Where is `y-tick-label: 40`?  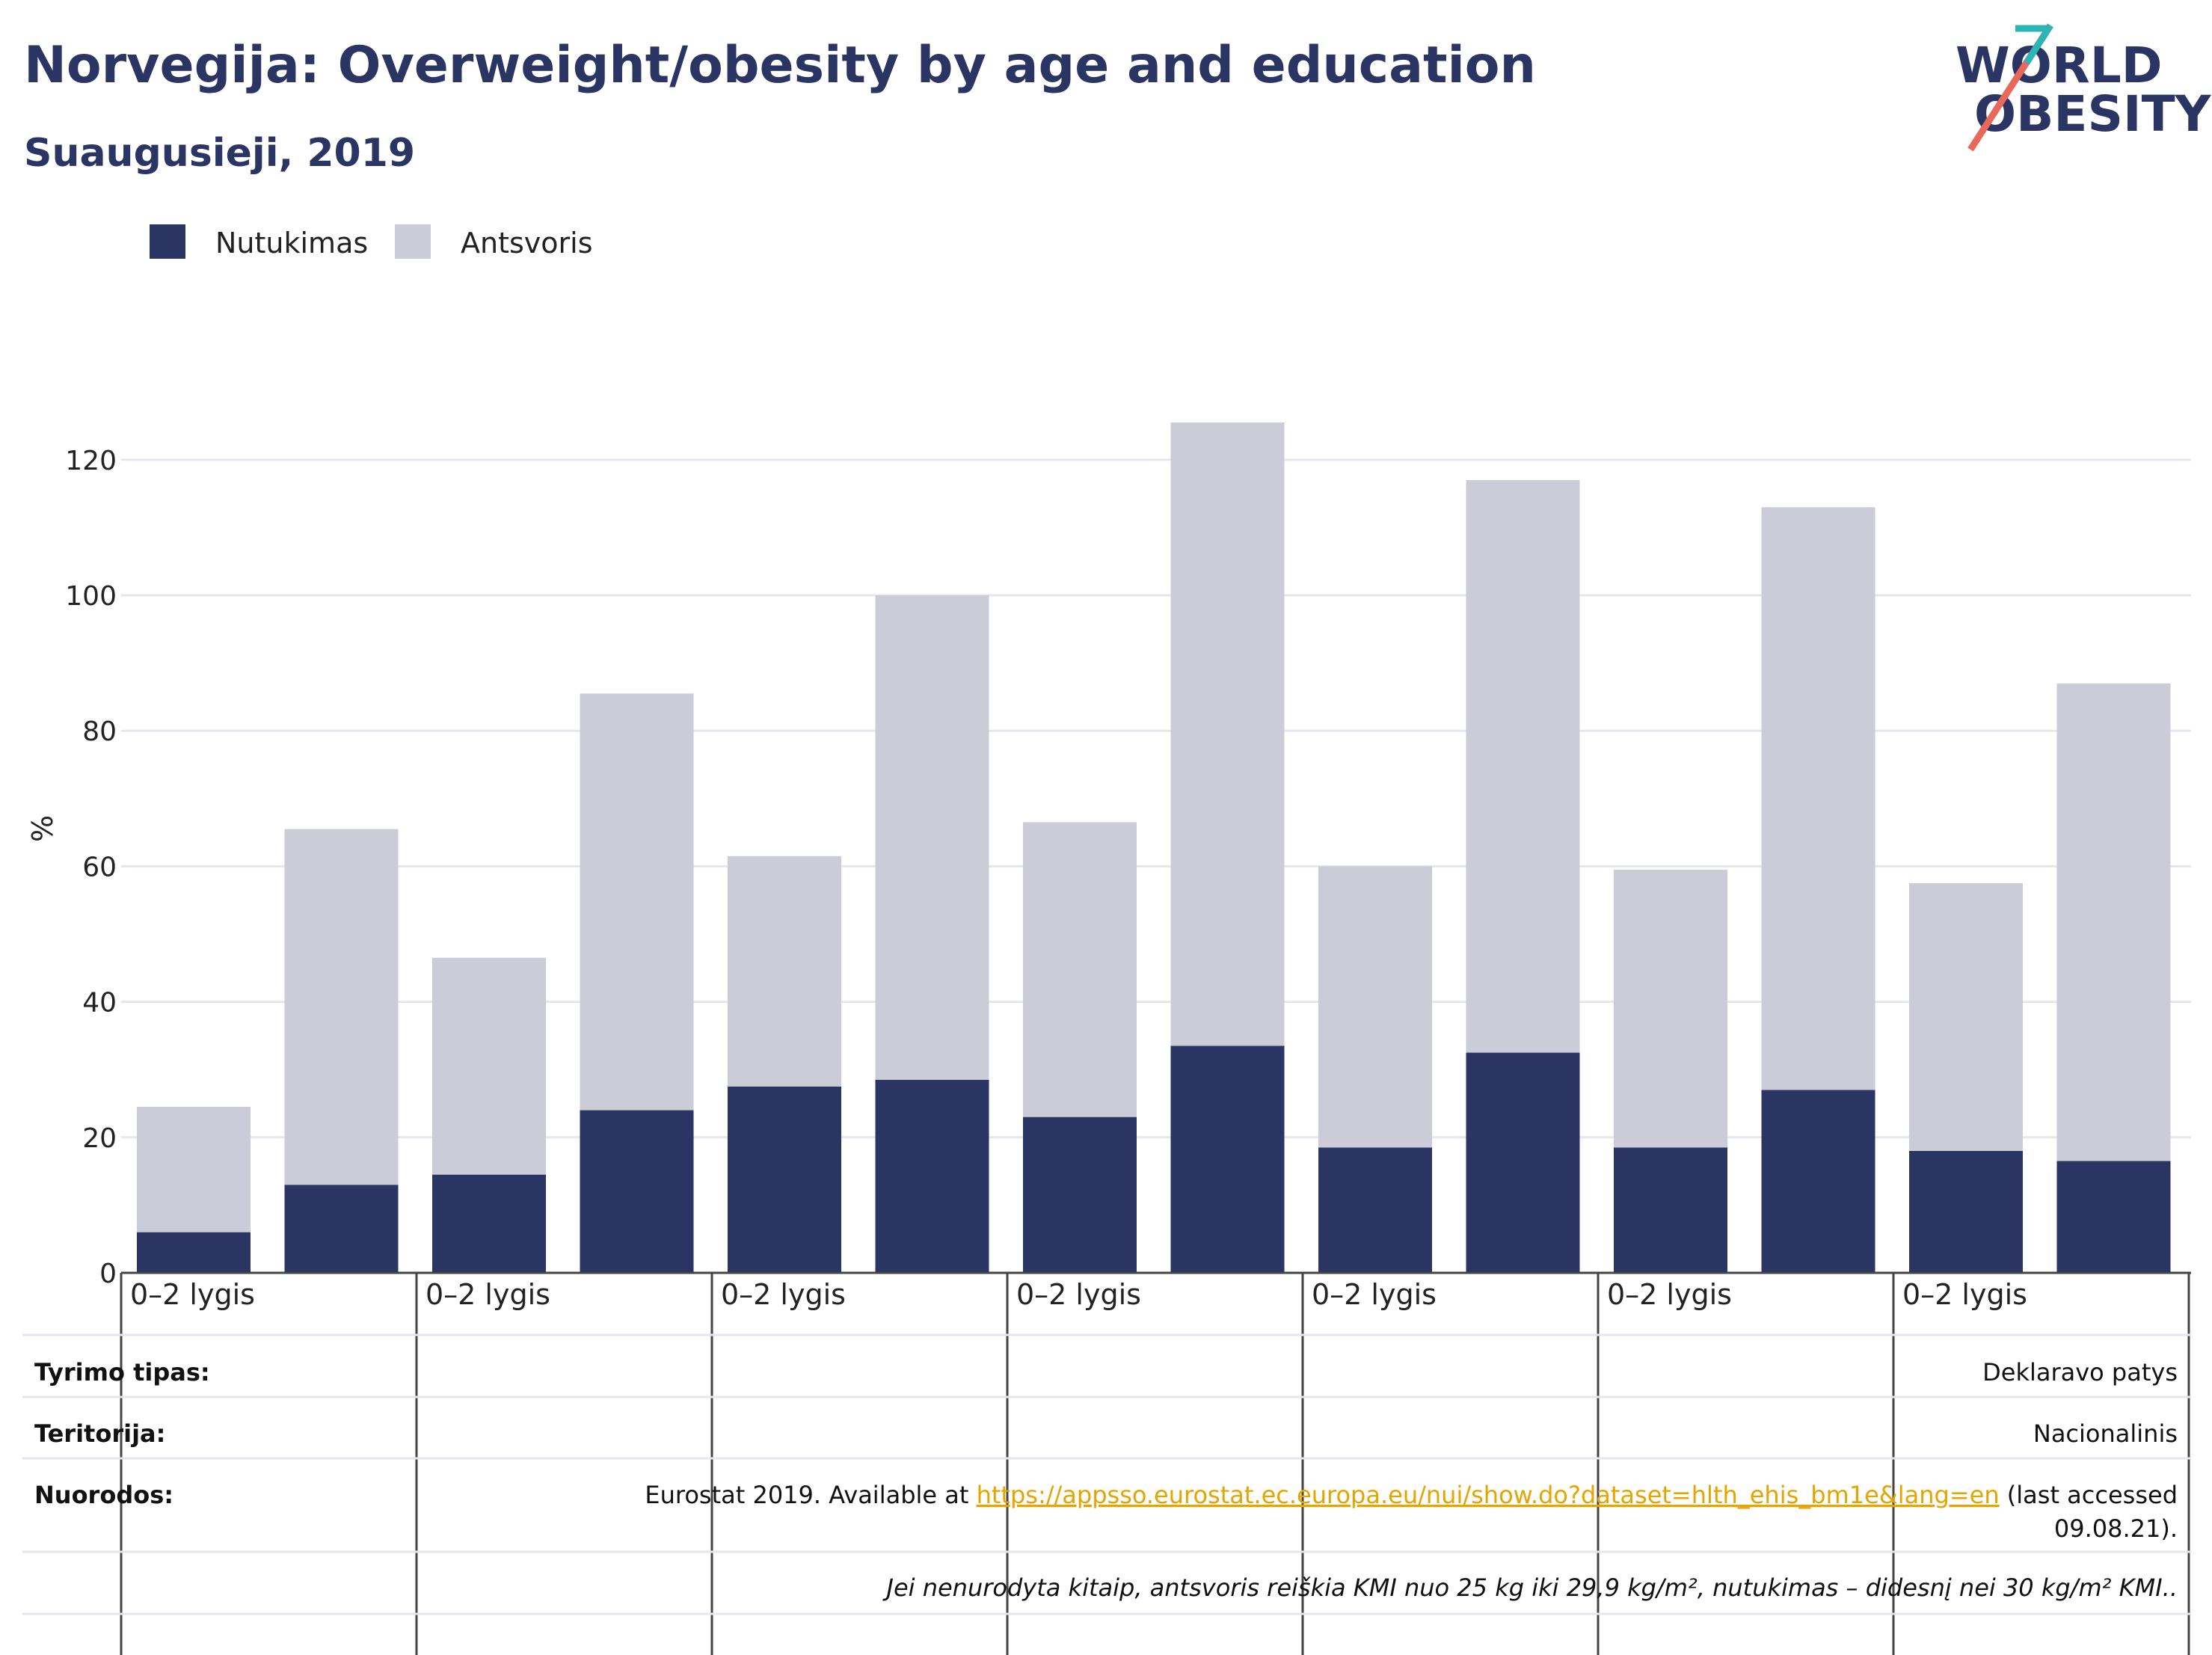 y-tick-label: 40 is located at coordinates (99, 1003).